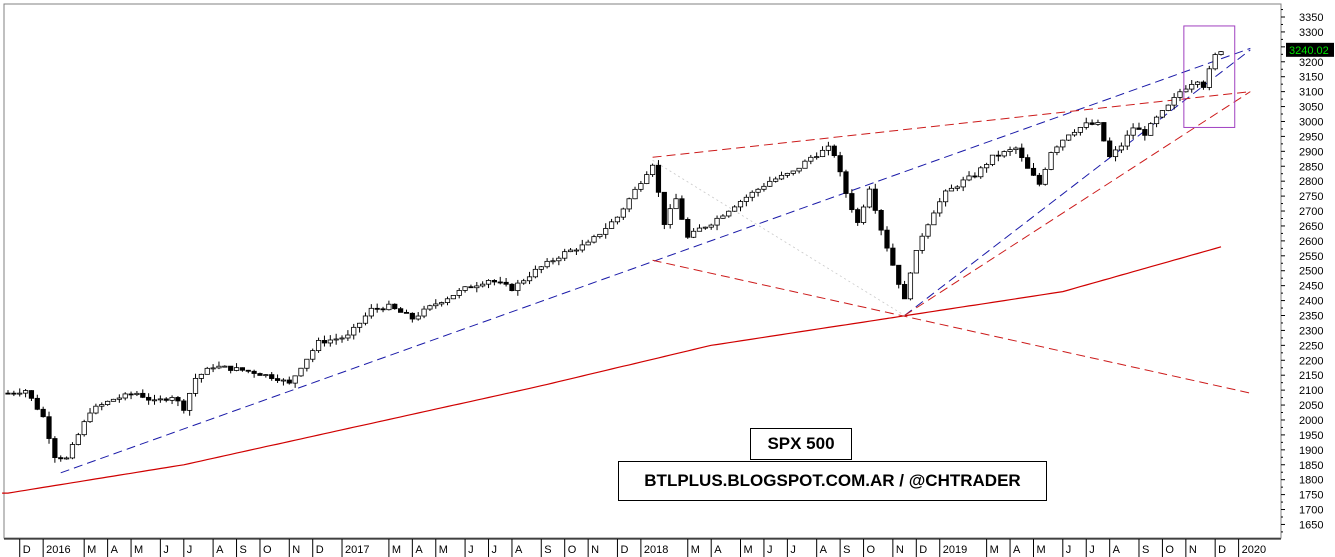  I want to click on y-tick-label: 3300, so click(1311, 33).